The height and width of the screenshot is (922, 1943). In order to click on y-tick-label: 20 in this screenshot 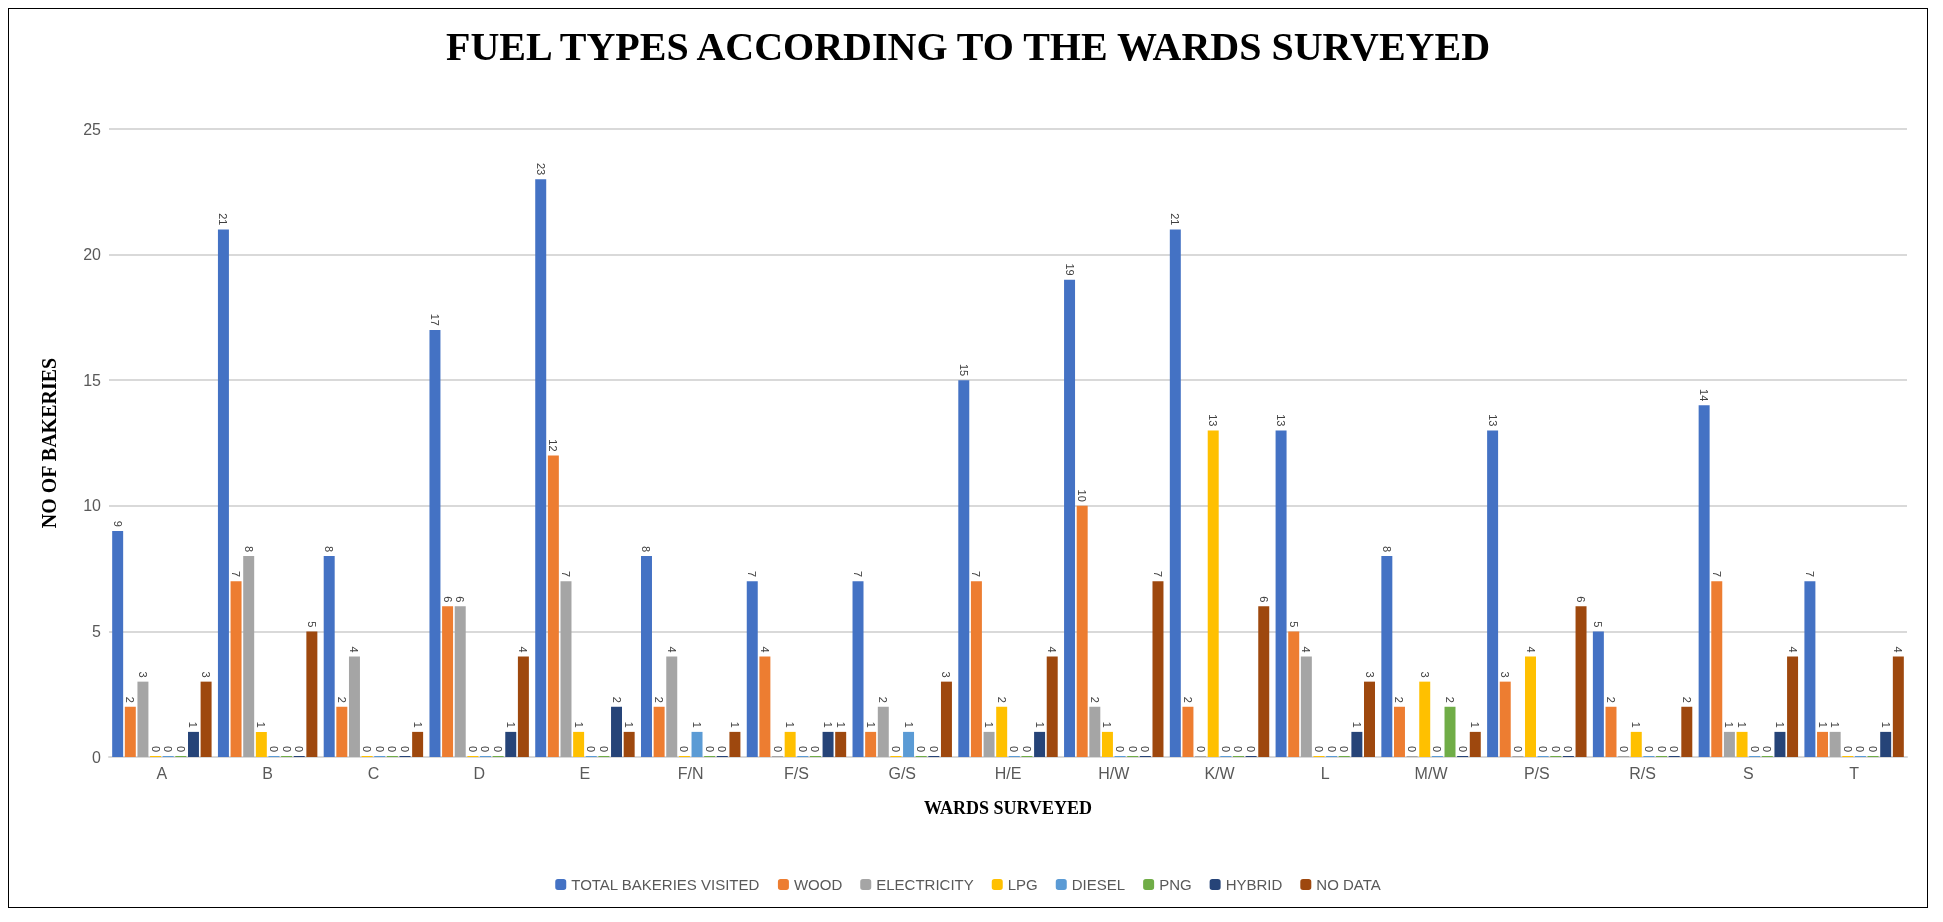, I will do `click(92, 255)`.